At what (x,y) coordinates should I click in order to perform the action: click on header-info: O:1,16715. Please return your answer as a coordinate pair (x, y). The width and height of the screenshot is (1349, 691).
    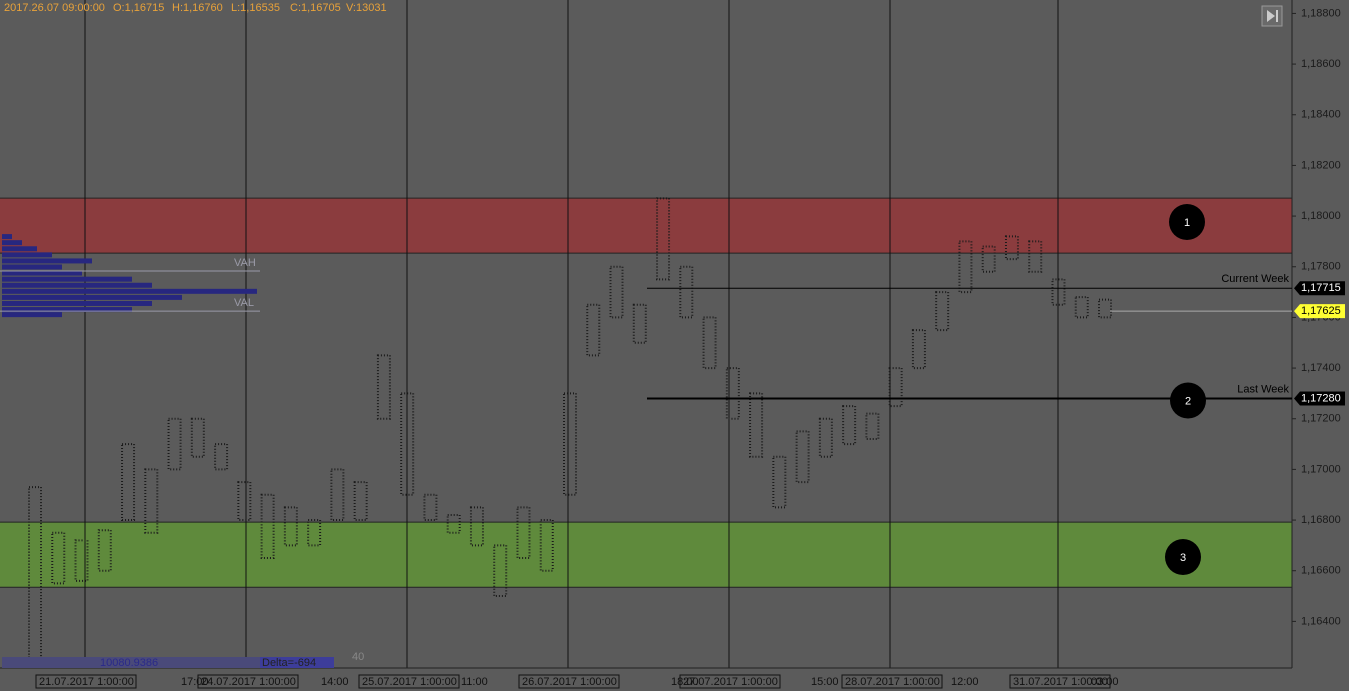
    Looking at the image, I should click on (138, 8).